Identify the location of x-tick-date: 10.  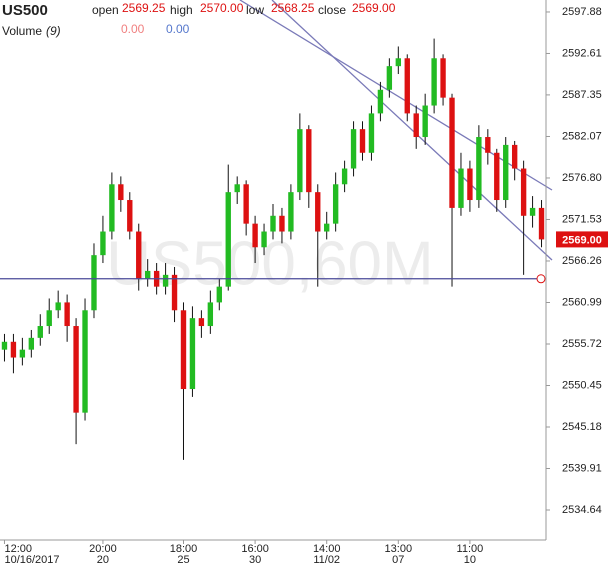
(470, 560).